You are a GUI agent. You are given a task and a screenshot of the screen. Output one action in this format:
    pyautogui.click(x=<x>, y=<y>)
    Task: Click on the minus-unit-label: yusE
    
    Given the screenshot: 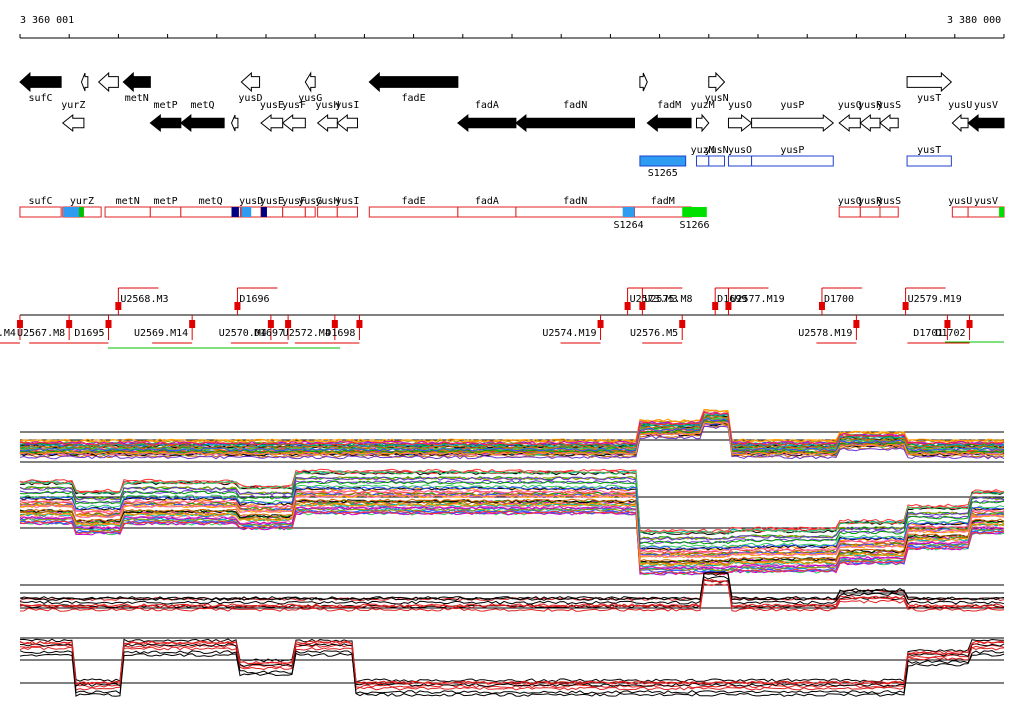 What is the action you would take?
    pyautogui.click(x=272, y=201)
    